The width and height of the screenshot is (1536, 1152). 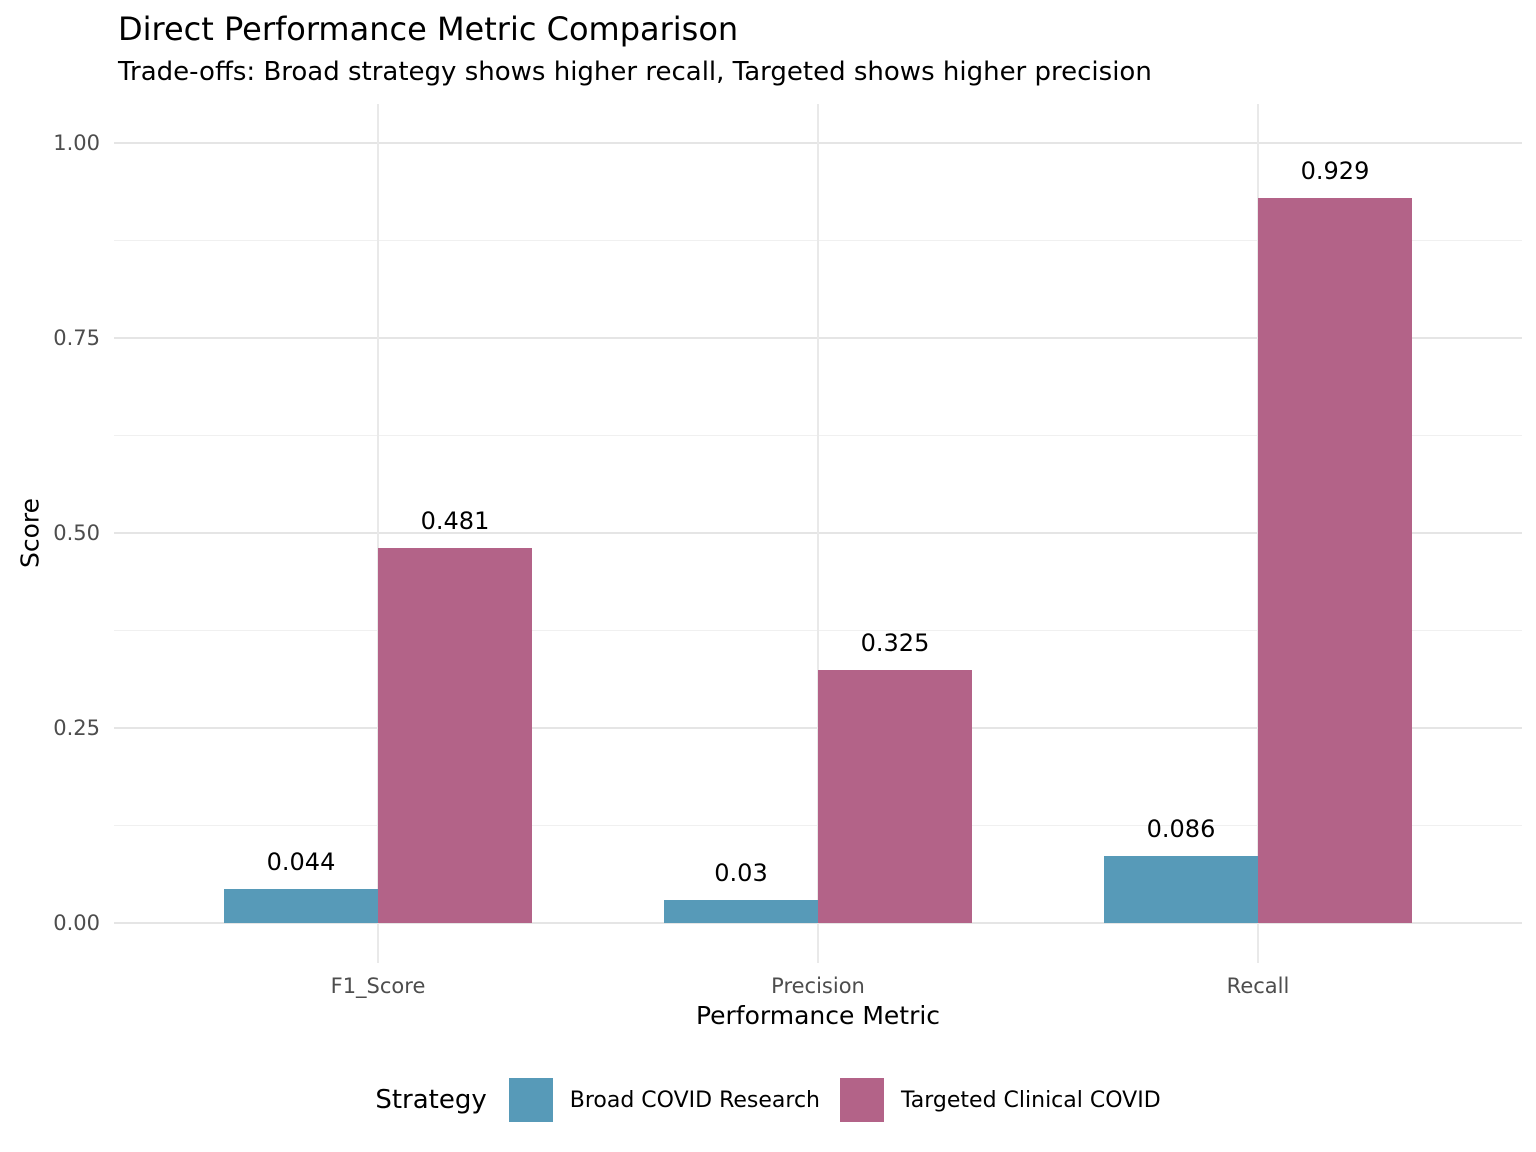 I want to click on legend-item: Broad COVID Research, so click(x=664, y=1100).